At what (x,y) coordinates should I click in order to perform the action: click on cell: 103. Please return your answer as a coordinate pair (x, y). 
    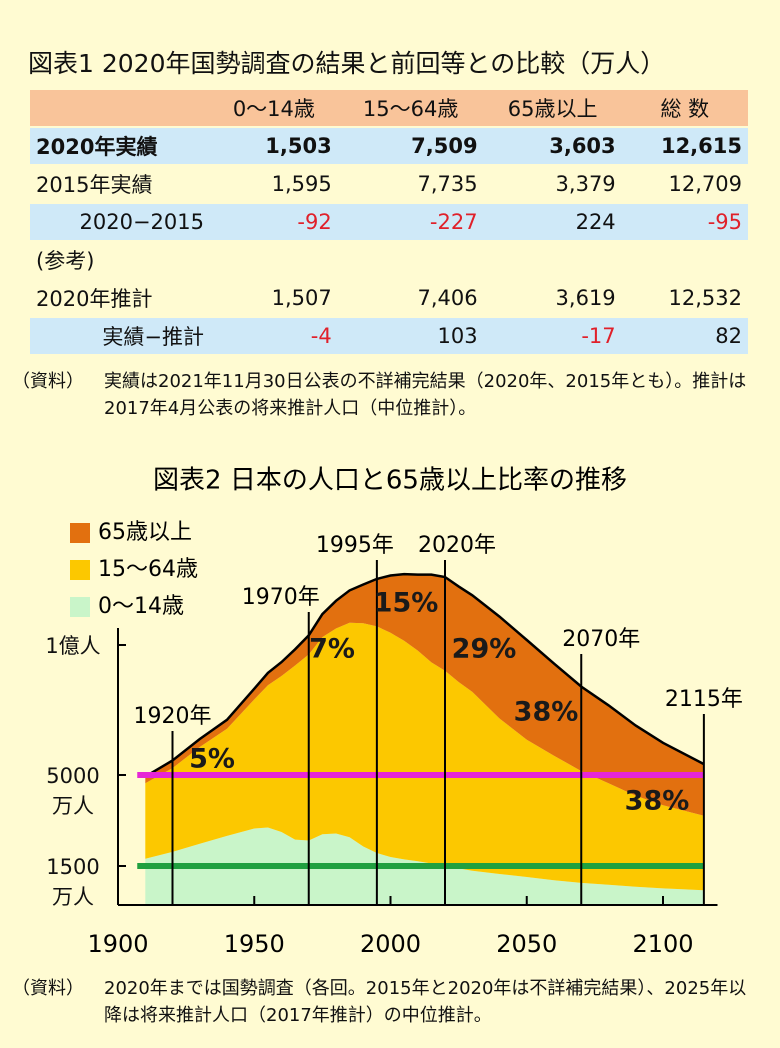
    Looking at the image, I should click on (410, 336).